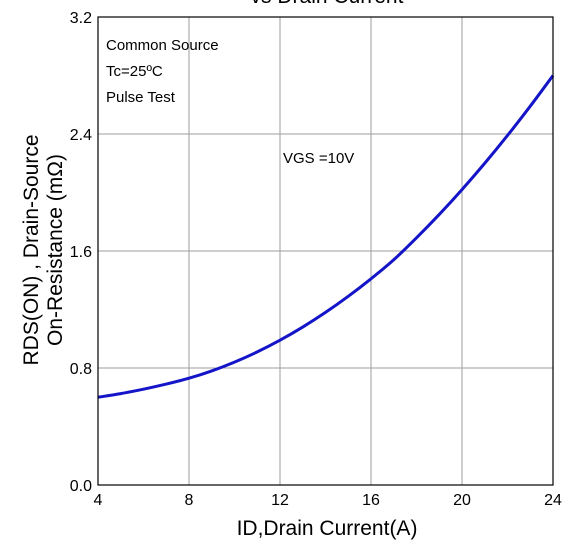  What do you see at coordinates (141, 97) in the screenshot?
I see `annotation-pulse-test: Pulse Test` at bounding box center [141, 97].